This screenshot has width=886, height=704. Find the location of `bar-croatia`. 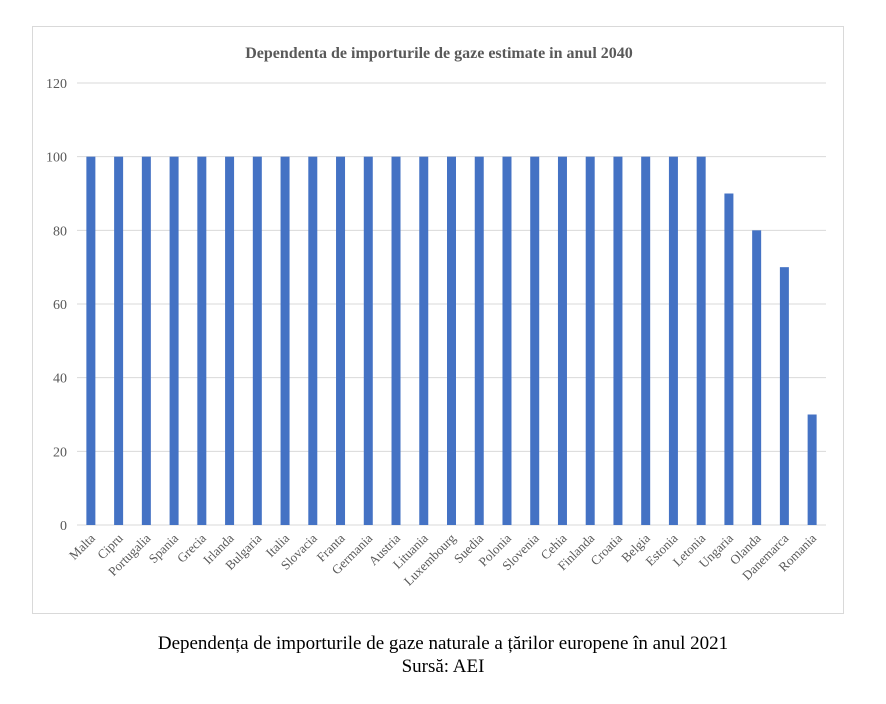

bar-croatia is located at coordinates (618, 340).